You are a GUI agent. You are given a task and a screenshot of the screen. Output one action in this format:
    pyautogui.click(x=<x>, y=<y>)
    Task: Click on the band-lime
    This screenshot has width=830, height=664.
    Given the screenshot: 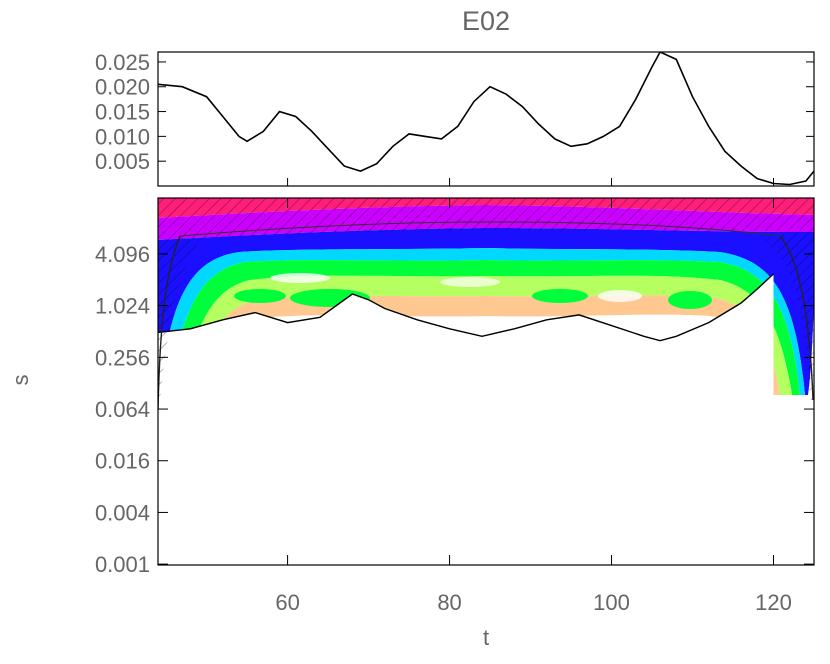 What is the action you would take?
    pyautogui.click(x=487, y=335)
    